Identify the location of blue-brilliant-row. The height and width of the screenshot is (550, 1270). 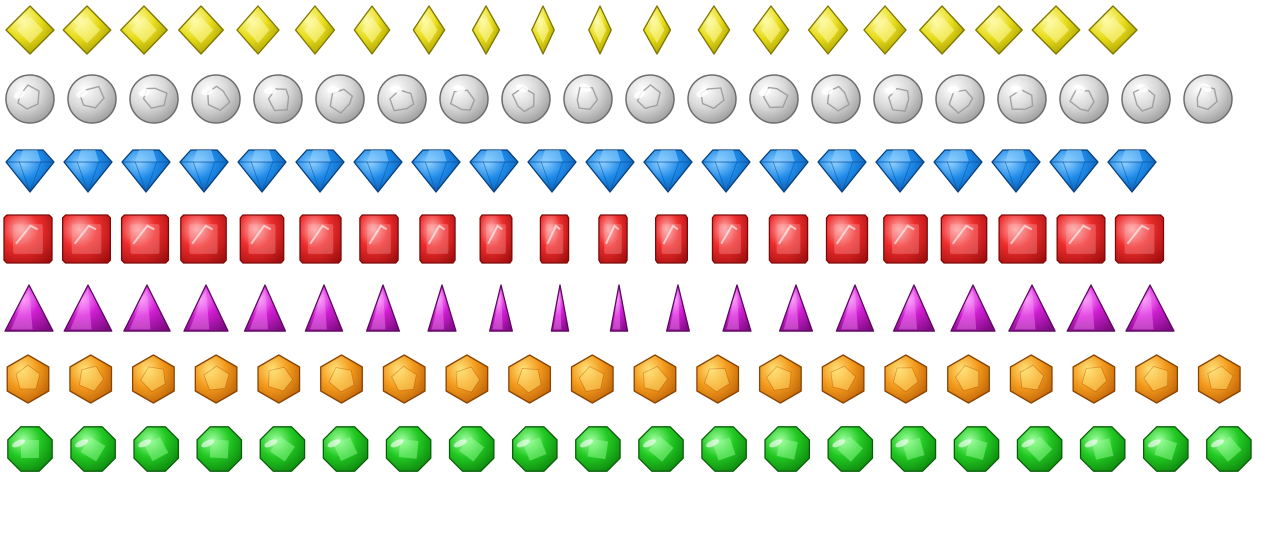
(581, 171).